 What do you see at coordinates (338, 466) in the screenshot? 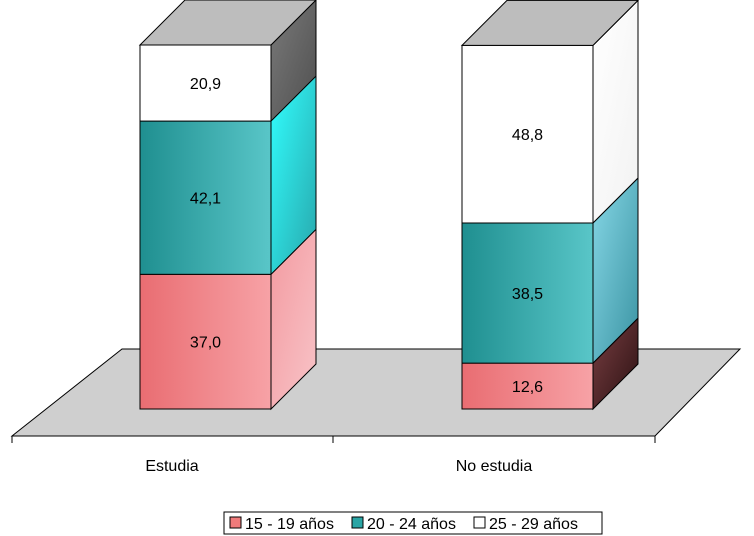
I see `category-labels: Estudia No estudia` at bounding box center [338, 466].